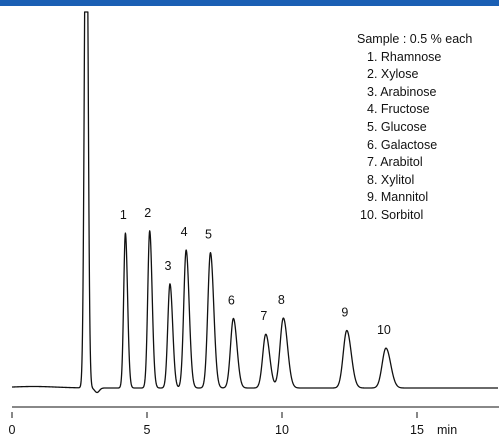 This screenshot has width=499, height=443. What do you see at coordinates (402, 144) in the screenshot?
I see `legend-item: 6. Galactose` at bounding box center [402, 144].